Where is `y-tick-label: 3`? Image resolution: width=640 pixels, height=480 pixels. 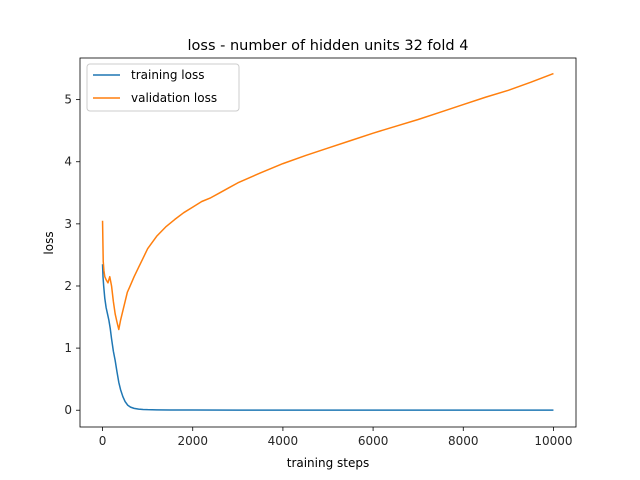 y-tick-label: 3 is located at coordinates (68, 224).